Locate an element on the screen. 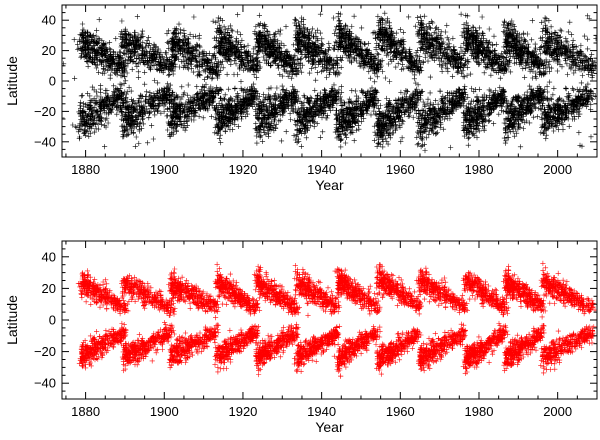 This screenshot has height=440, width=600. top-x-tick-label: 2000 is located at coordinates (557, 169).